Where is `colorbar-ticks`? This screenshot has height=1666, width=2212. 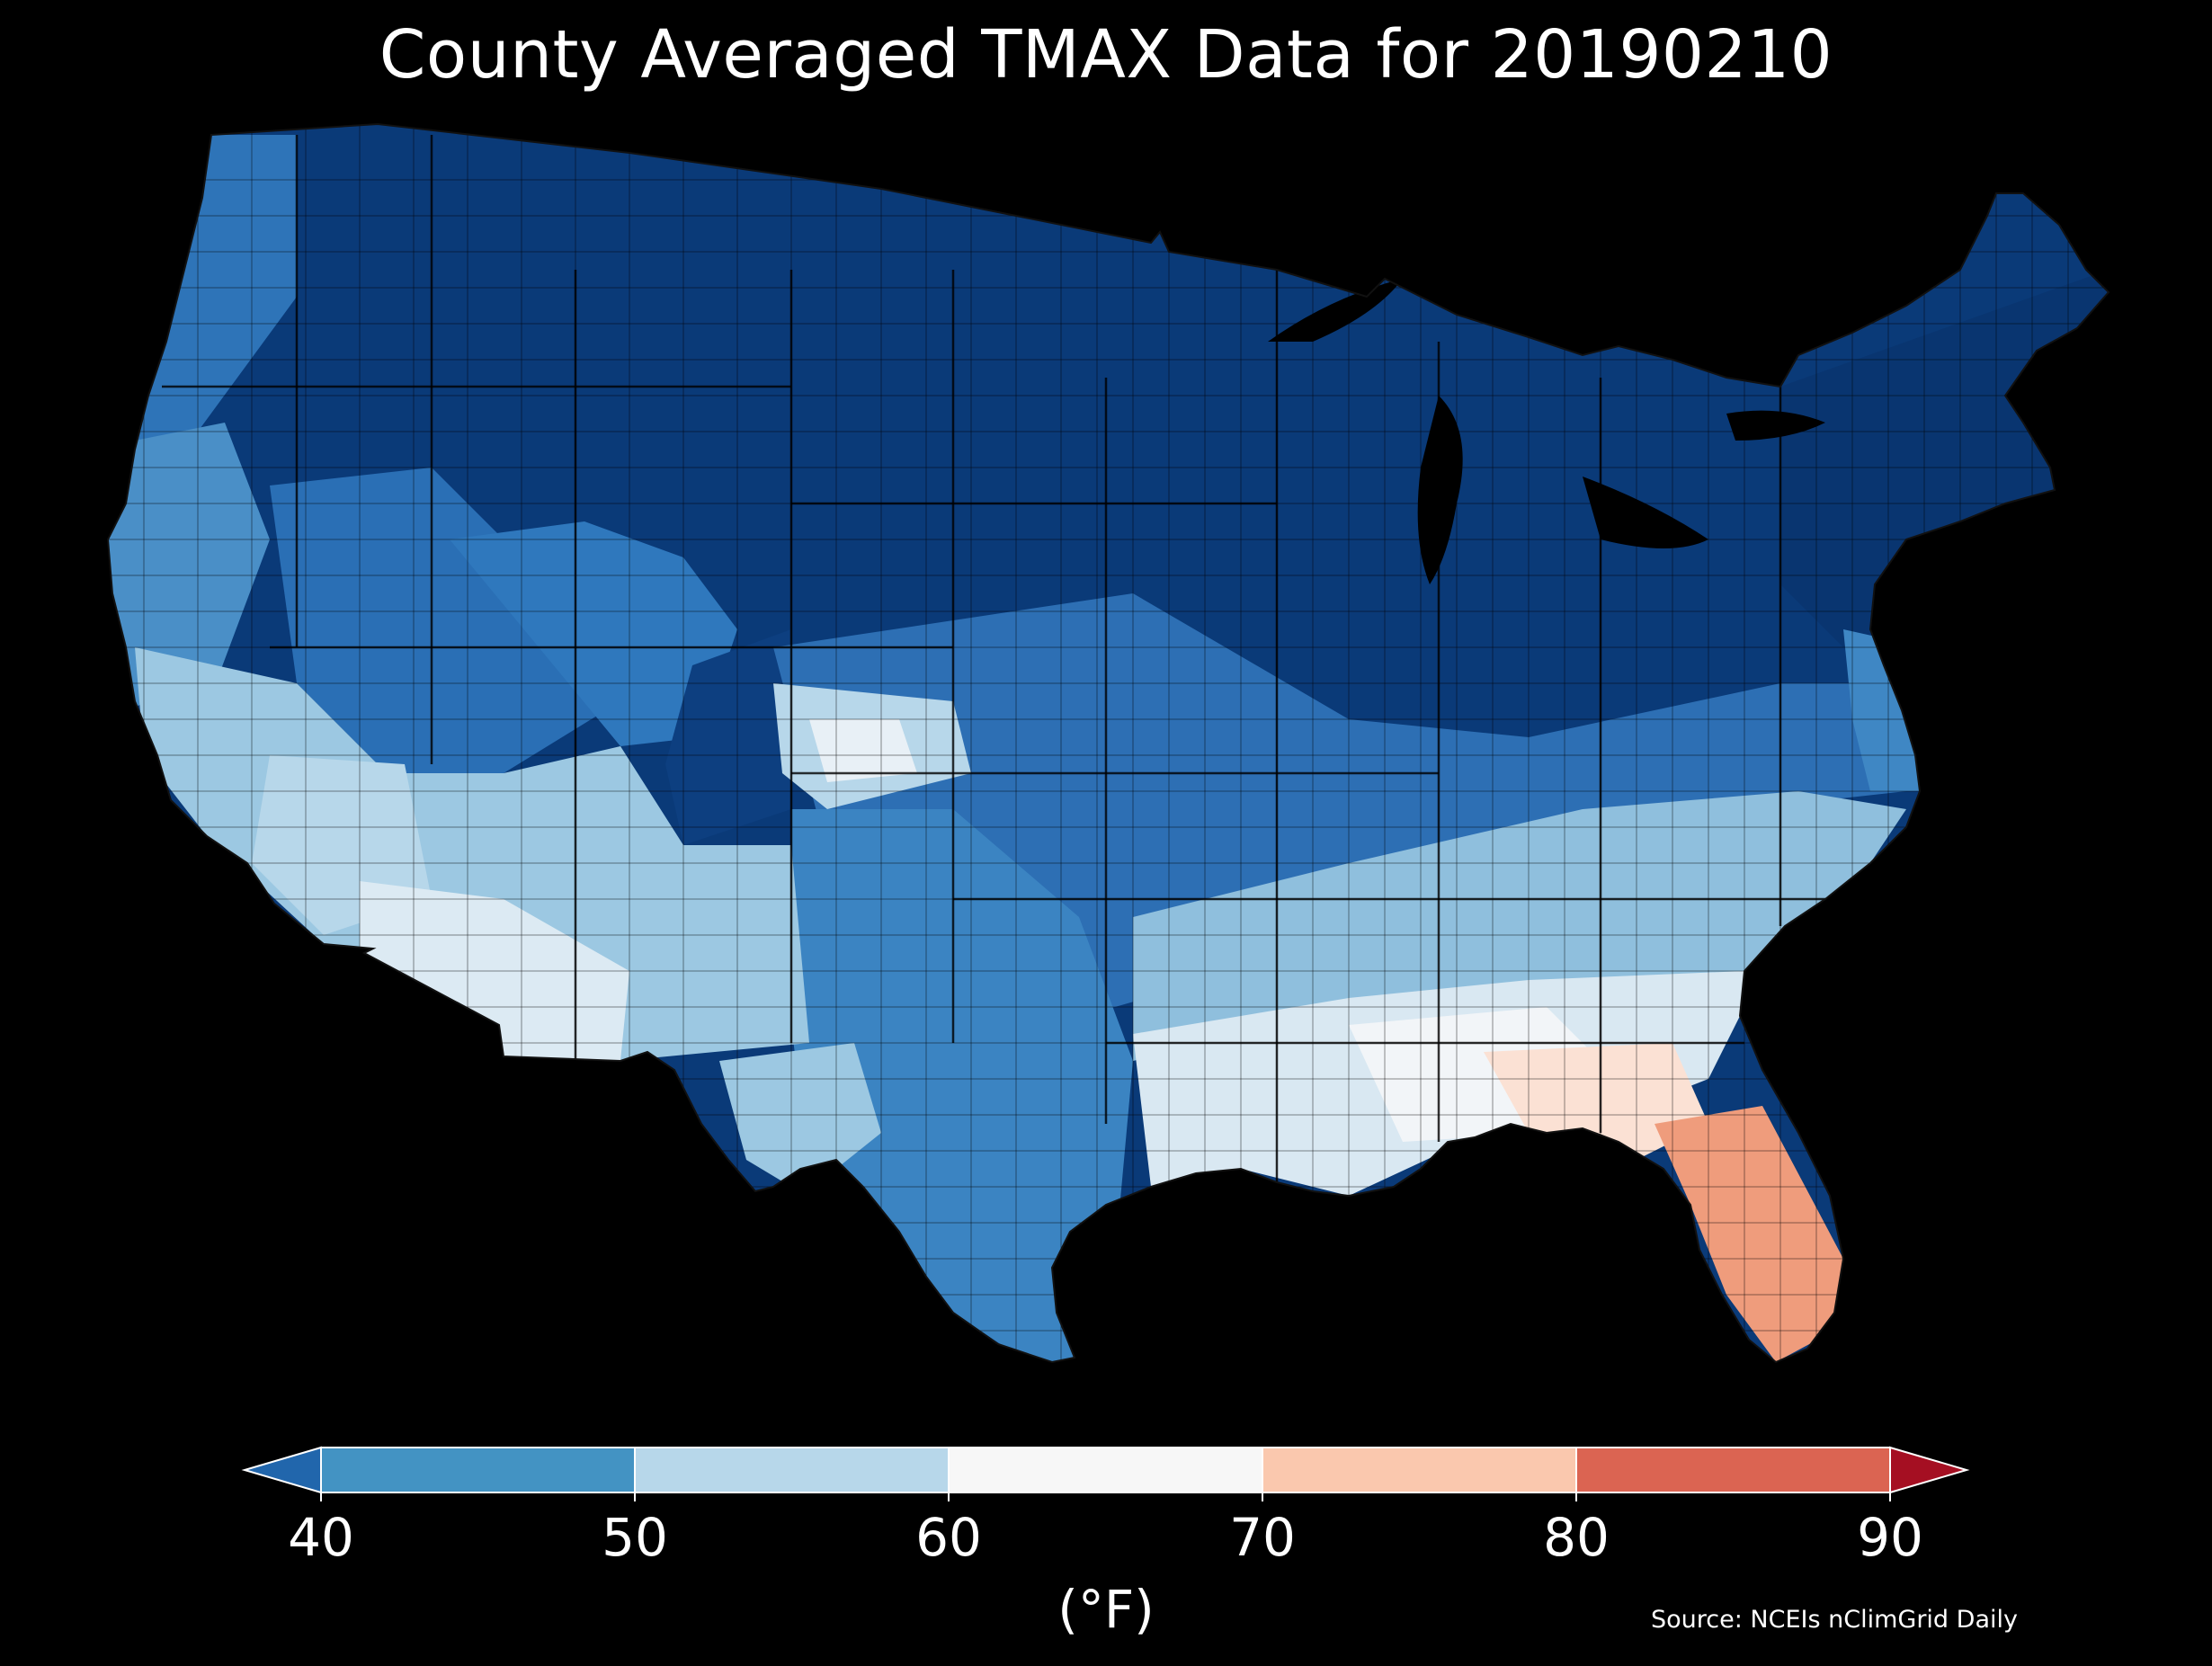 colorbar-ticks is located at coordinates (1105, 1475).